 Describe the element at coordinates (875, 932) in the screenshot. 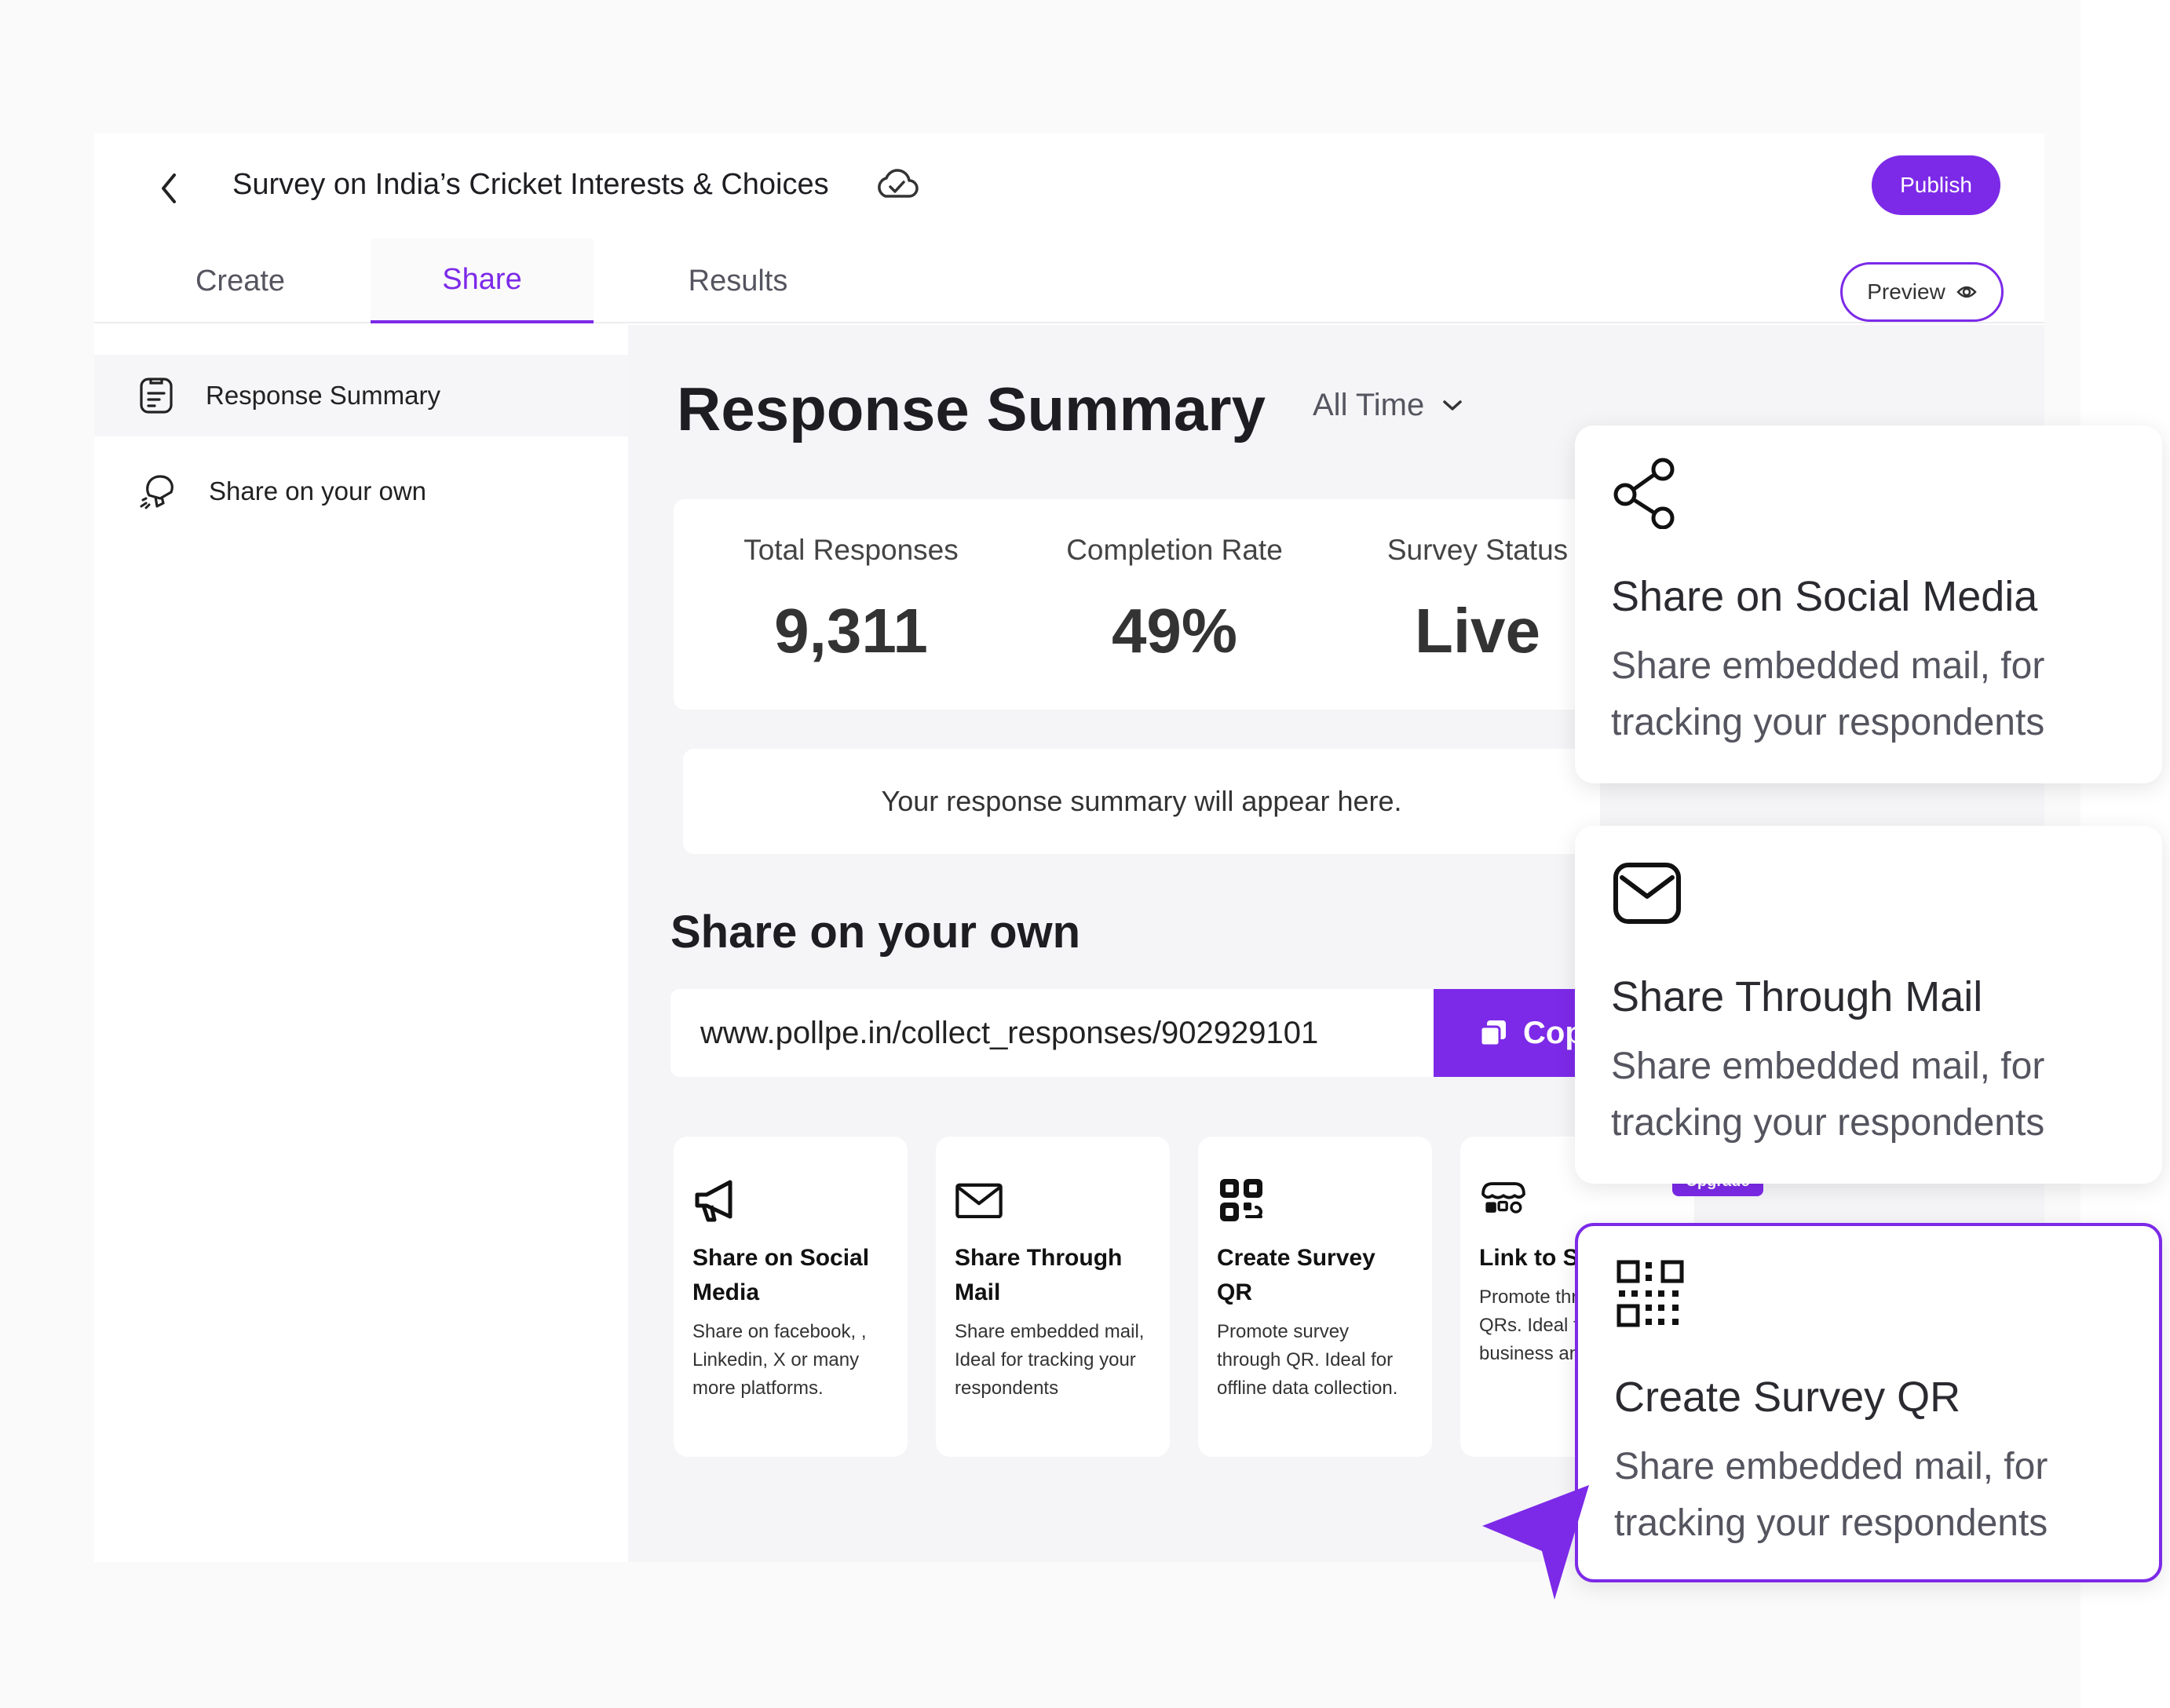

I see `share-heading: Share on your own` at that location.